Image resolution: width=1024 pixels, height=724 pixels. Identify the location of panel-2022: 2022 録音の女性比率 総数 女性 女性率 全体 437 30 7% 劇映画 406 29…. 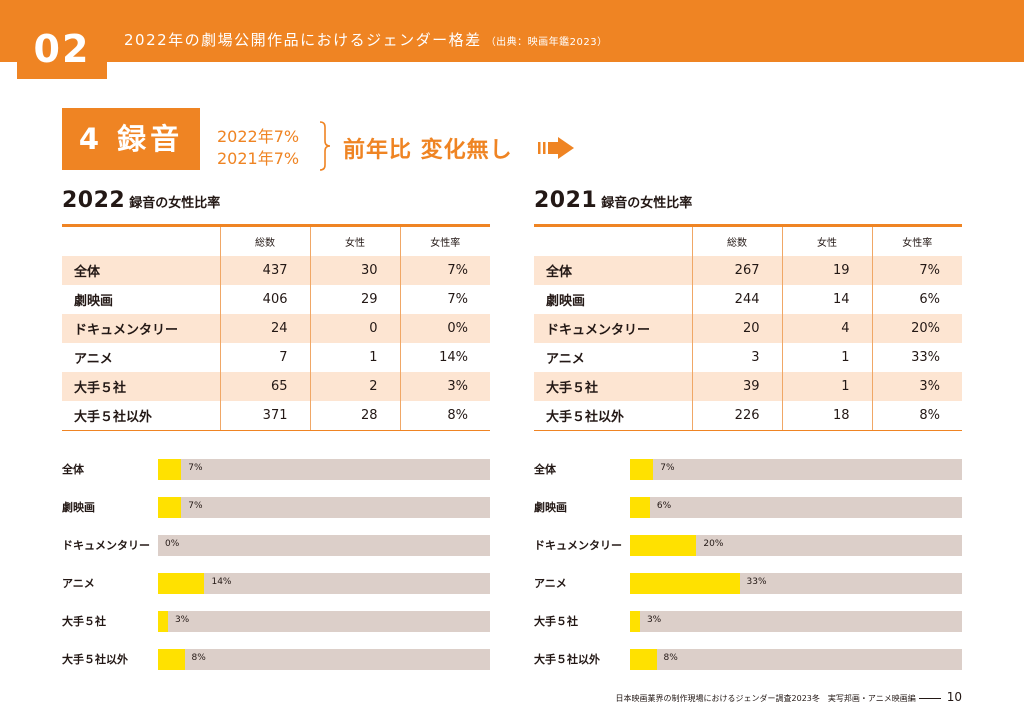
(276, 309).